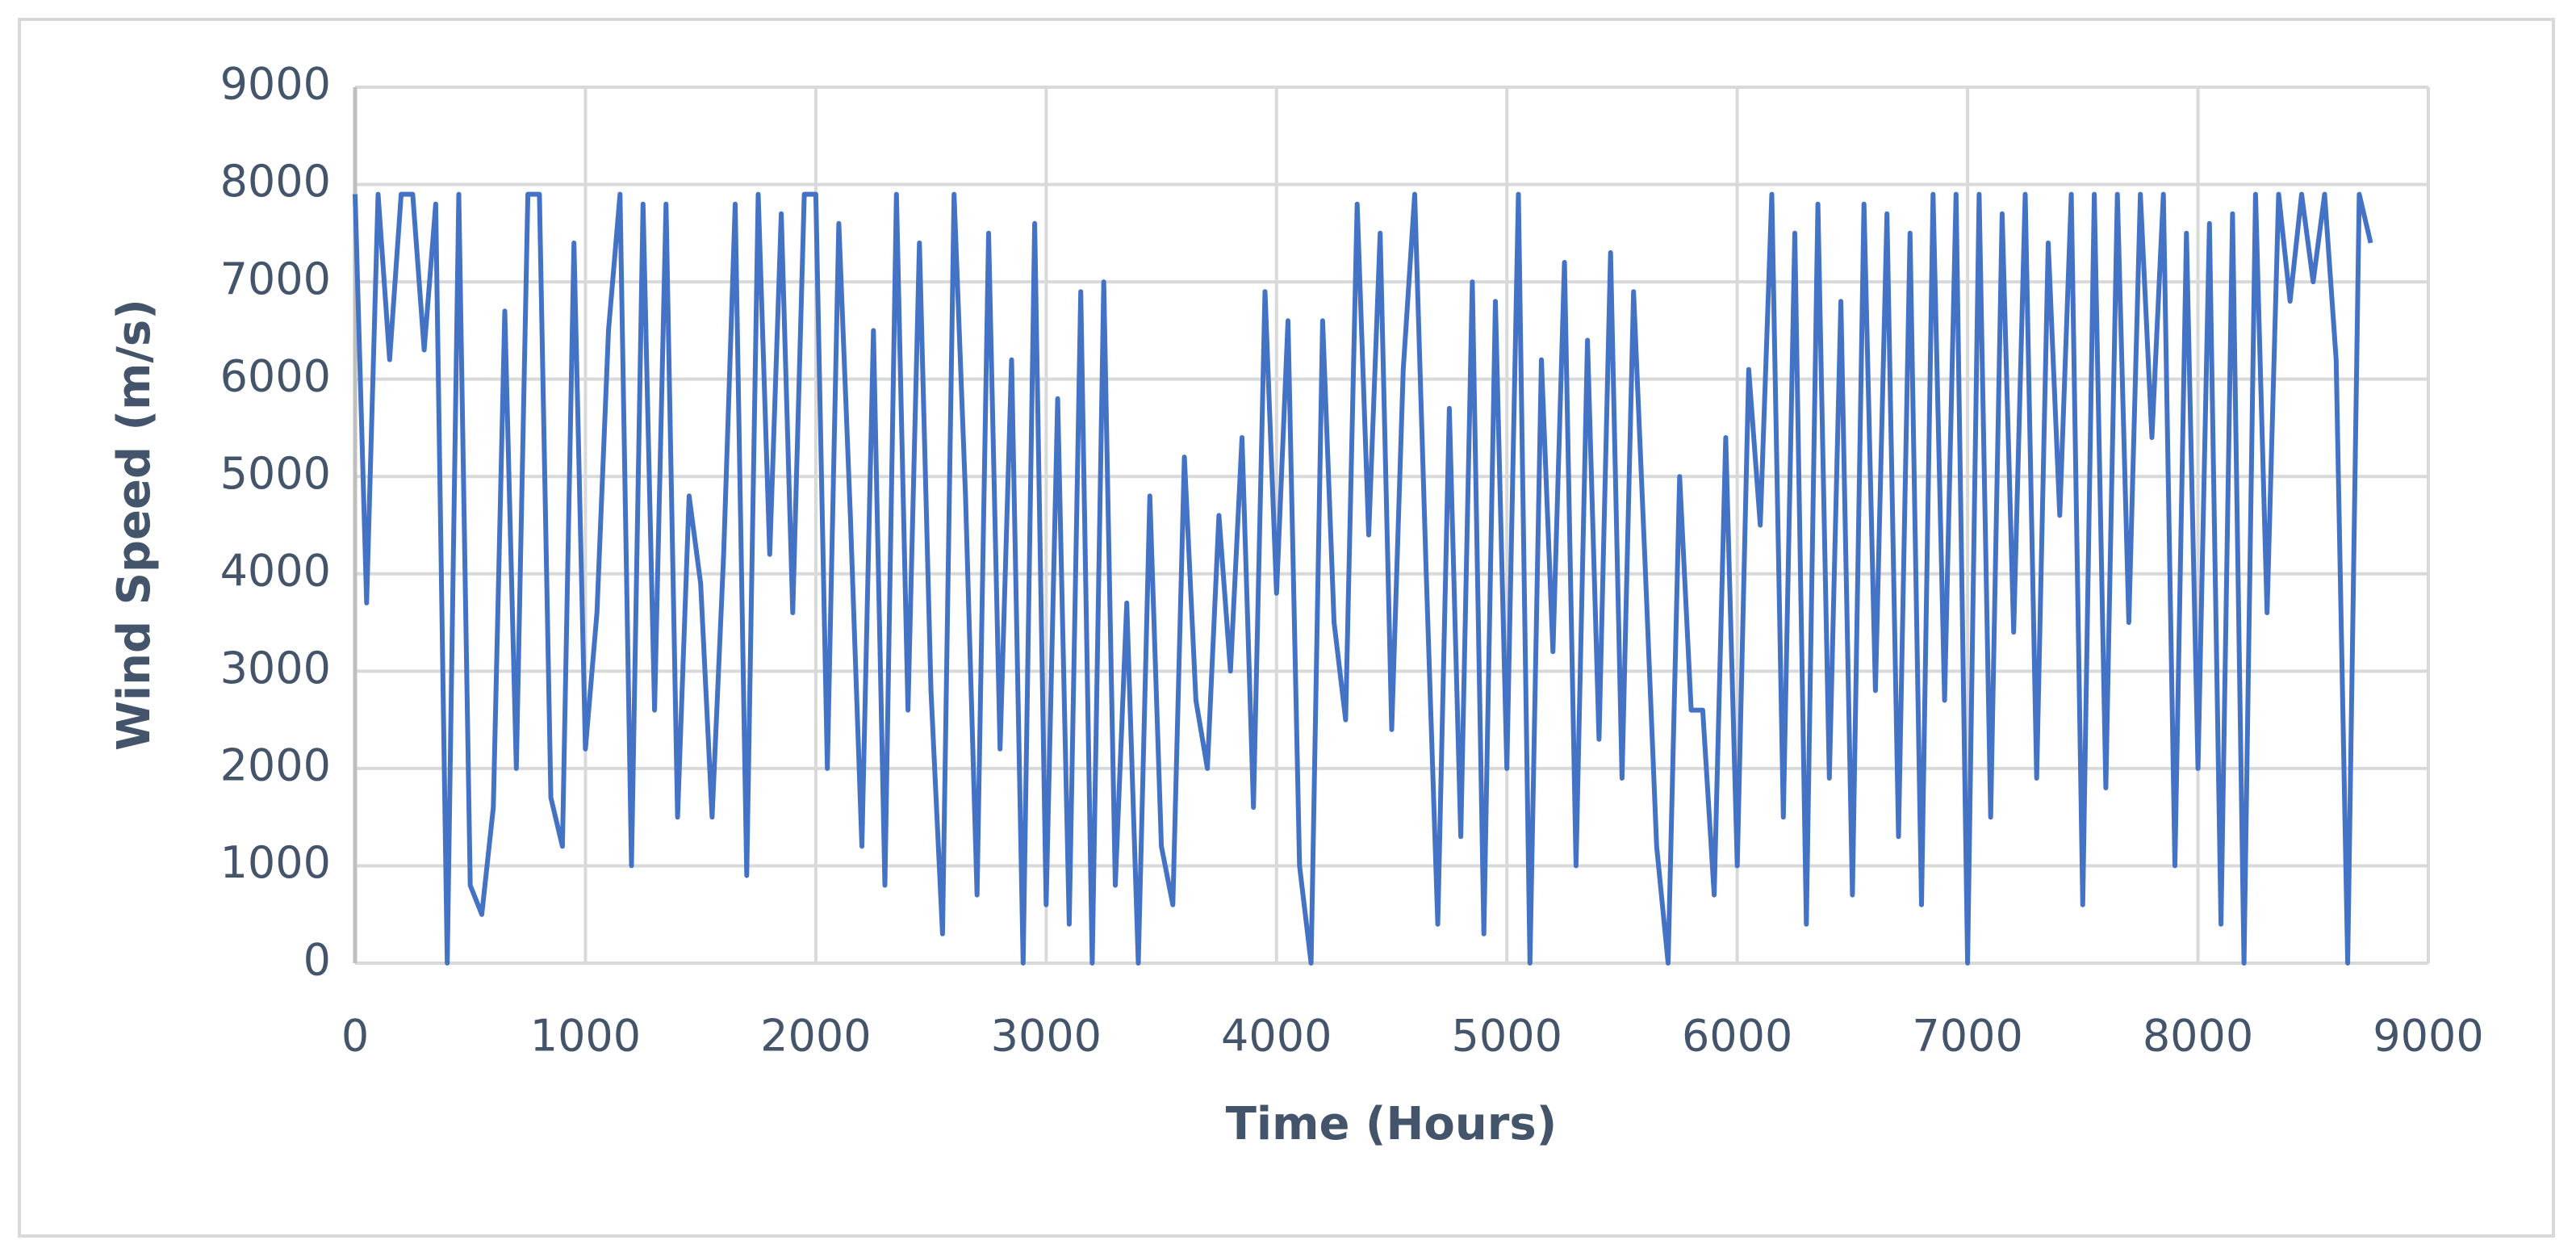 The height and width of the screenshot is (1257, 2576). I want to click on x-tick-label: 1000, so click(585, 1037).